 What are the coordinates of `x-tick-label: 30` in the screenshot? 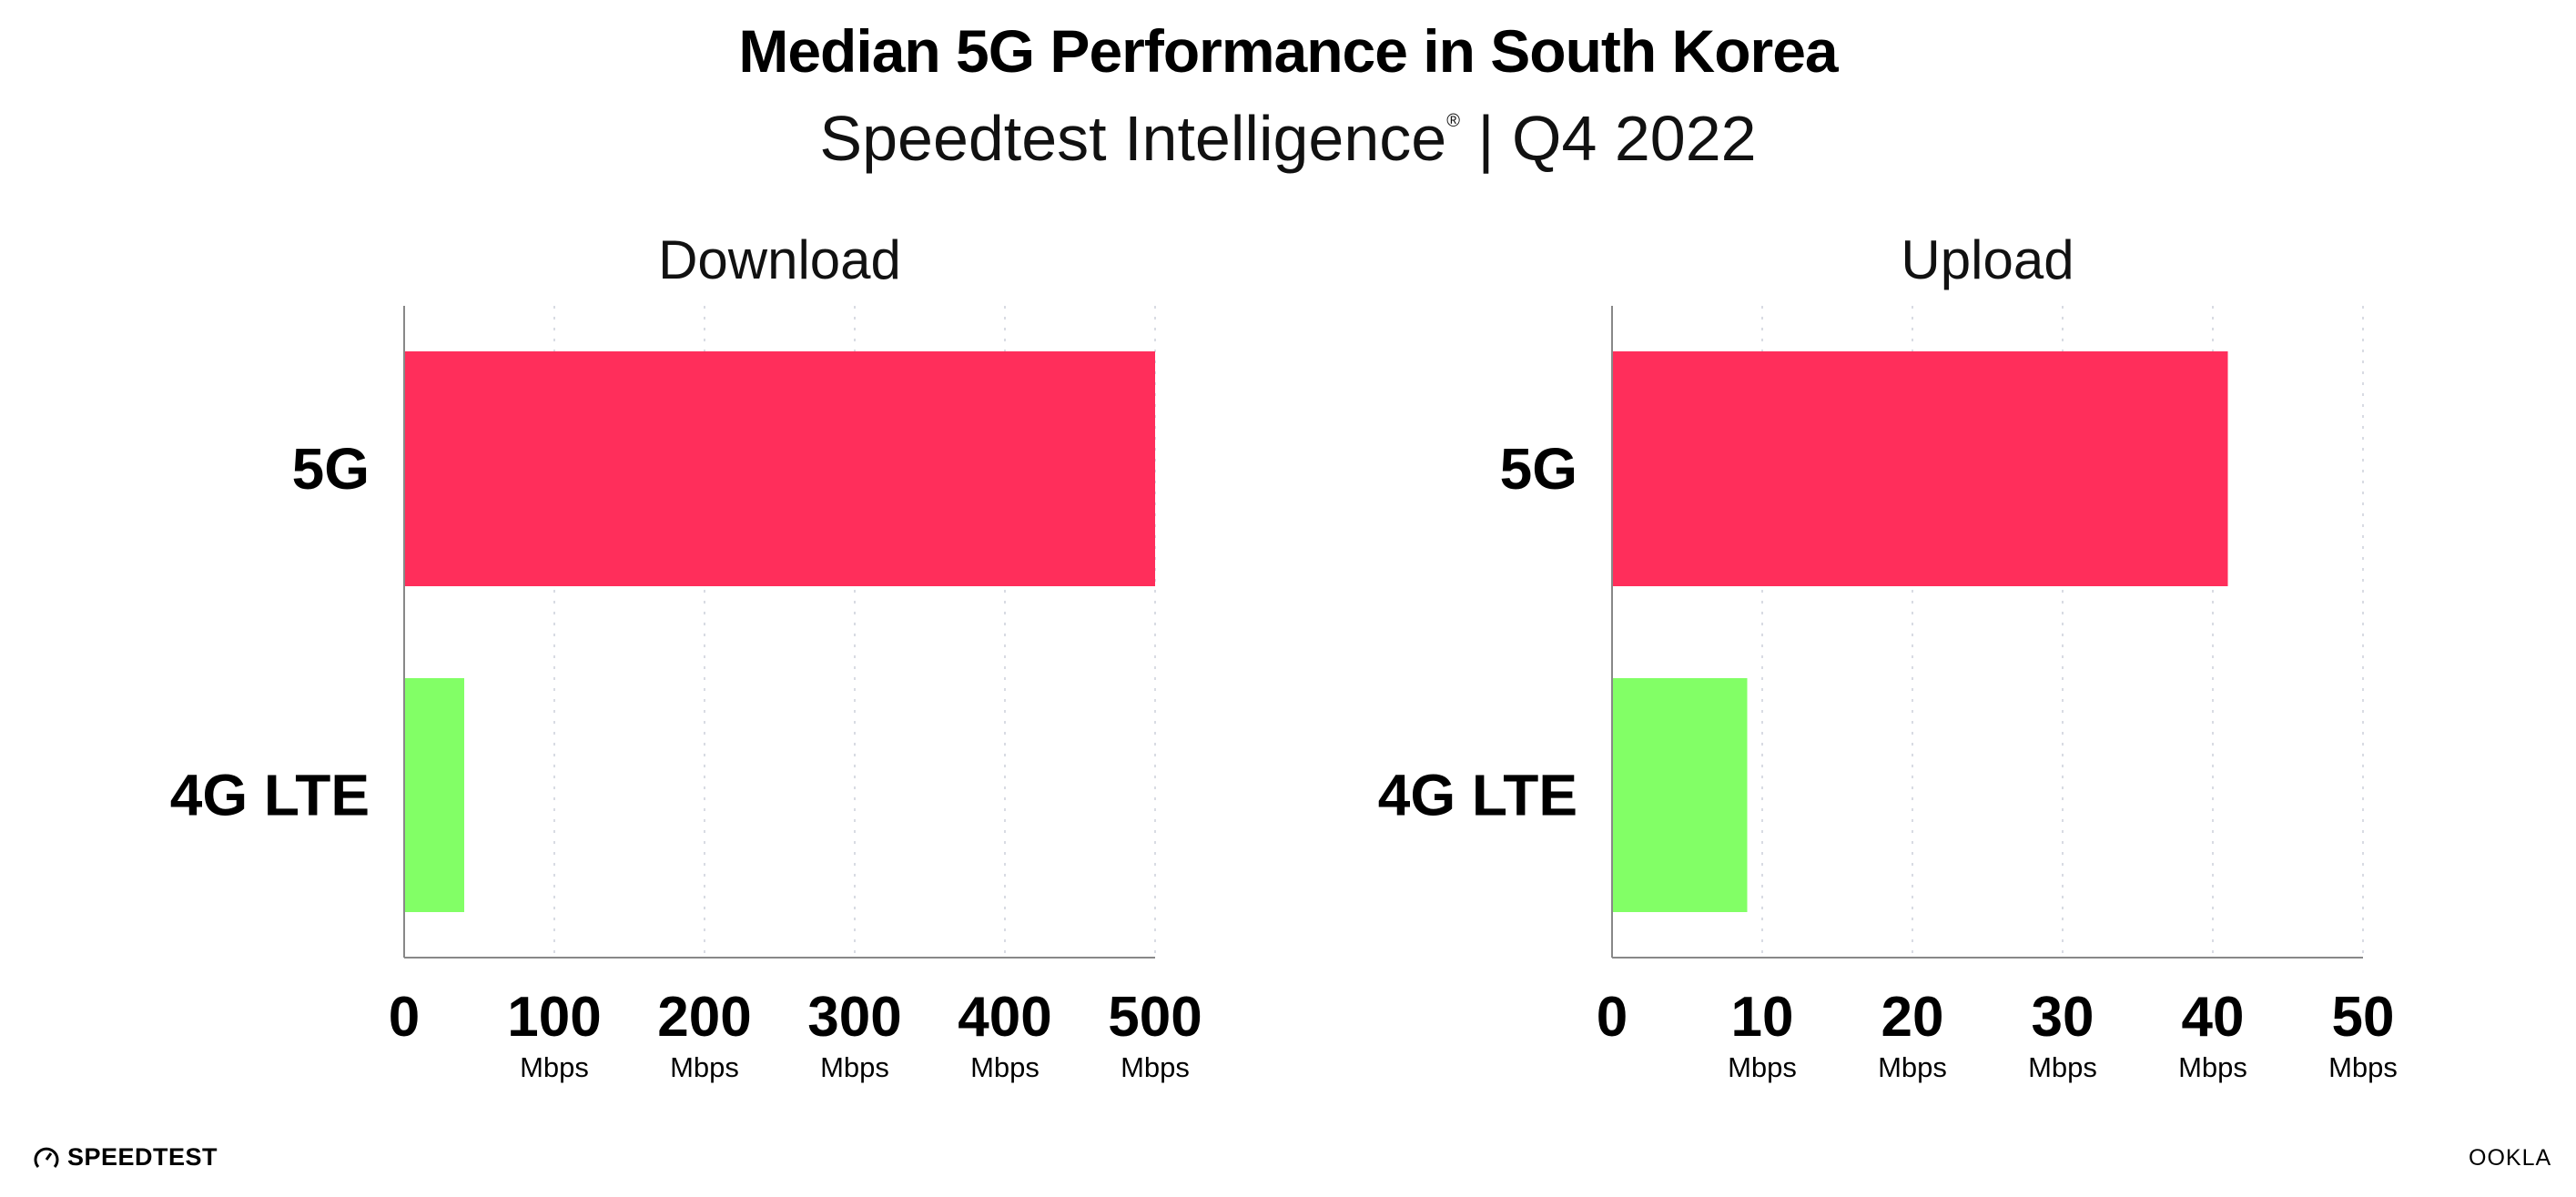 It's located at (2063, 1018).